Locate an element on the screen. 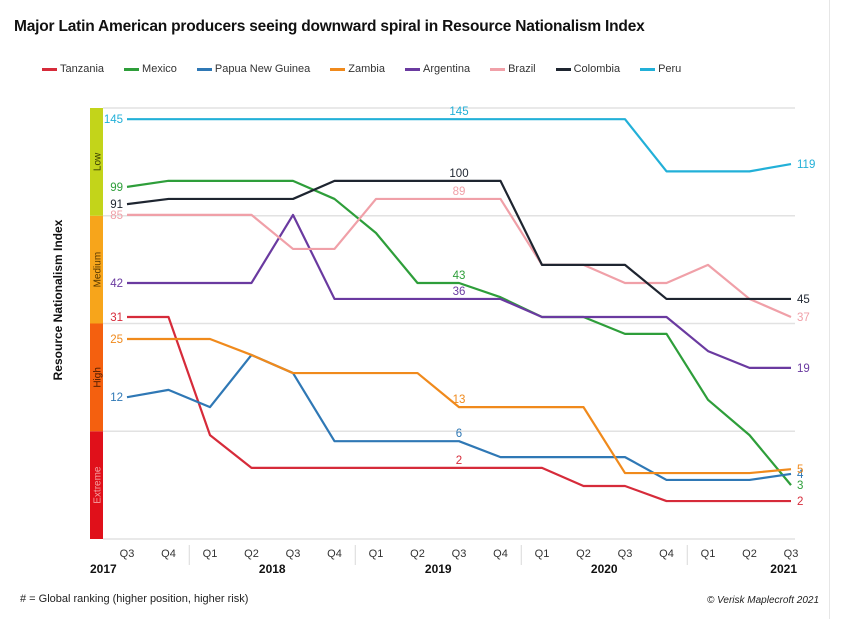 The height and width of the screenshot is (619, 843). legend-item: Peru is located at coordinates (660, 69).